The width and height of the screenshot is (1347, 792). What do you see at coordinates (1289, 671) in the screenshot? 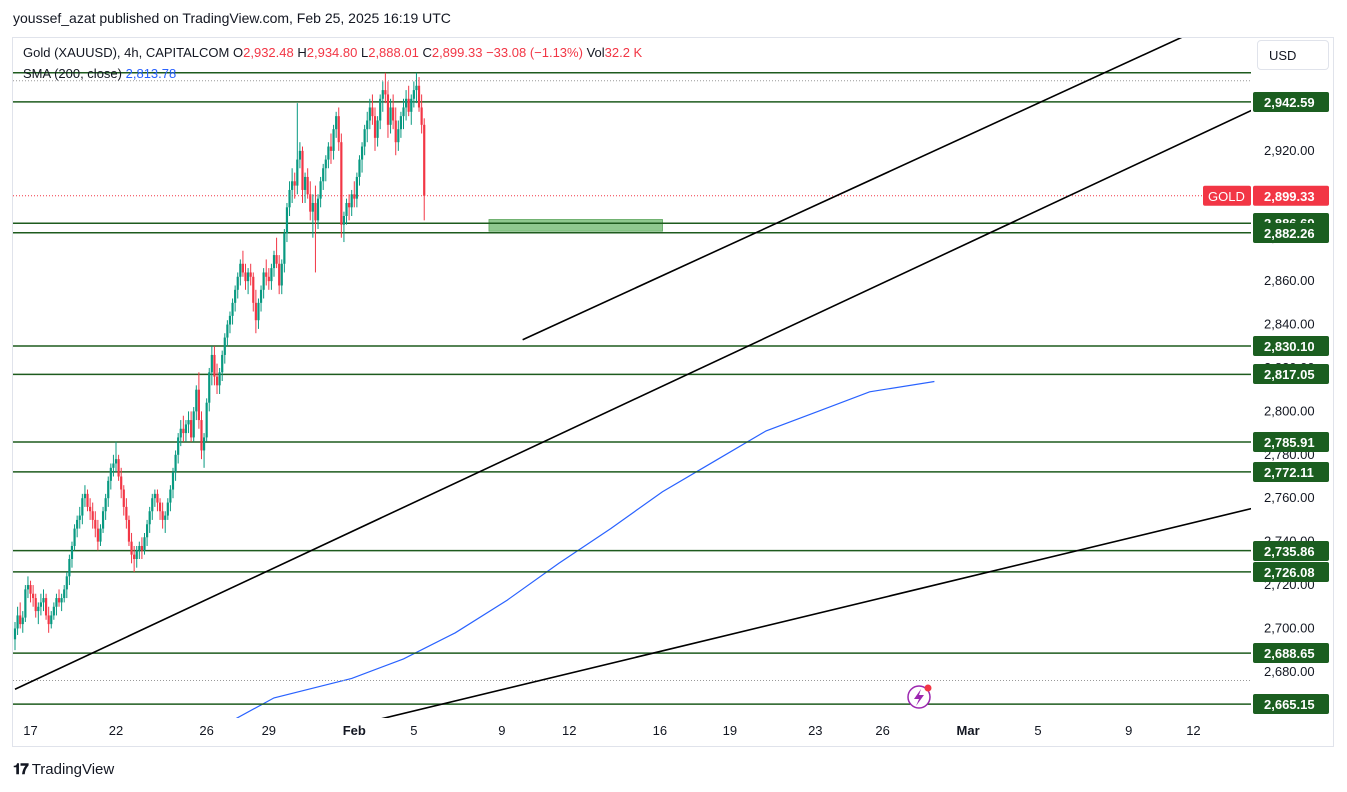
I see `y-tick-label: 2,680.00` at bounding box center [1289, 671].